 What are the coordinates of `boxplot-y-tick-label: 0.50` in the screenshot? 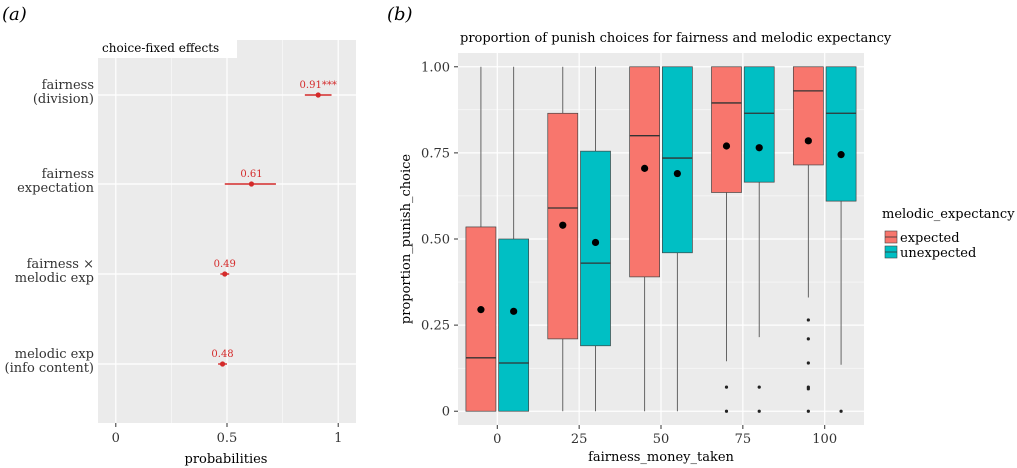 It's located at (435, 240).